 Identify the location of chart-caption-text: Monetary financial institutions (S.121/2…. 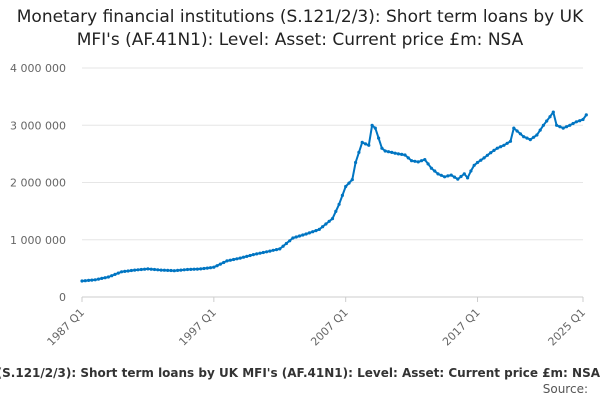
(300, 373).